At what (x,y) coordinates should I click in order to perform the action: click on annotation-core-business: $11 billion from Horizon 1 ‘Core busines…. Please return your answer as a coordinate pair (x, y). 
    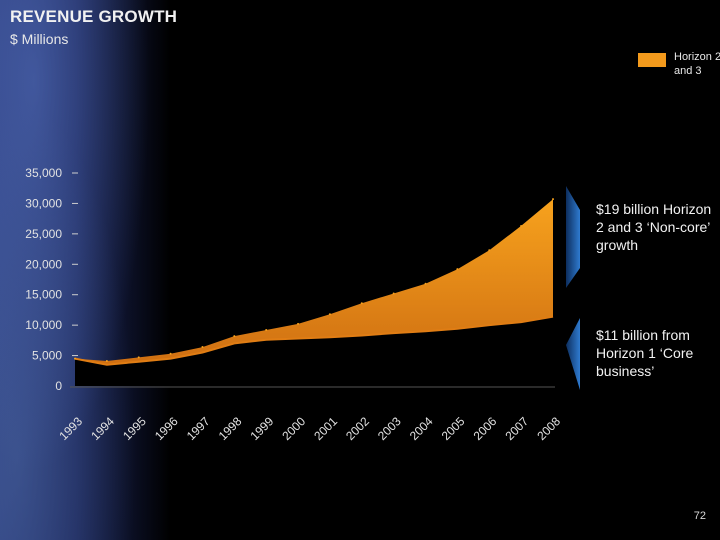
    Looking at the image, I should click on (645, 353).